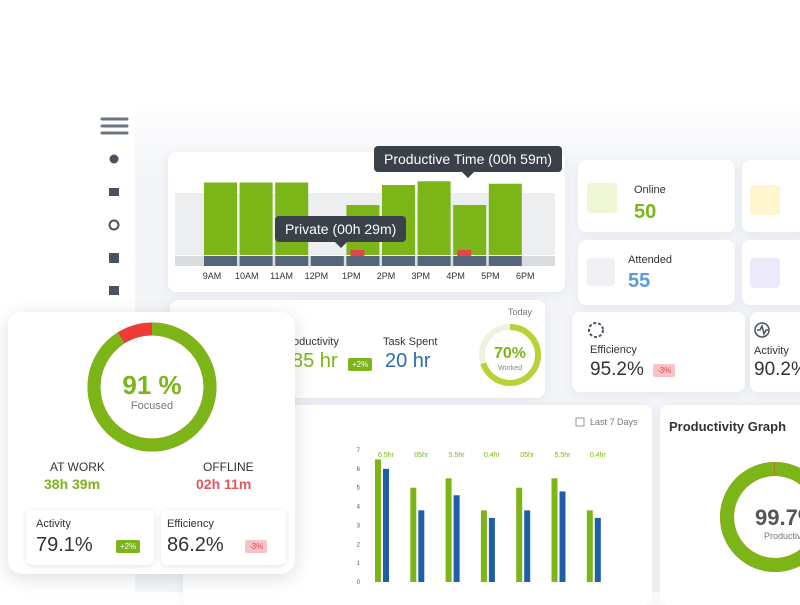  I want to click on productivity-caption: Productive, so click(782, 536).